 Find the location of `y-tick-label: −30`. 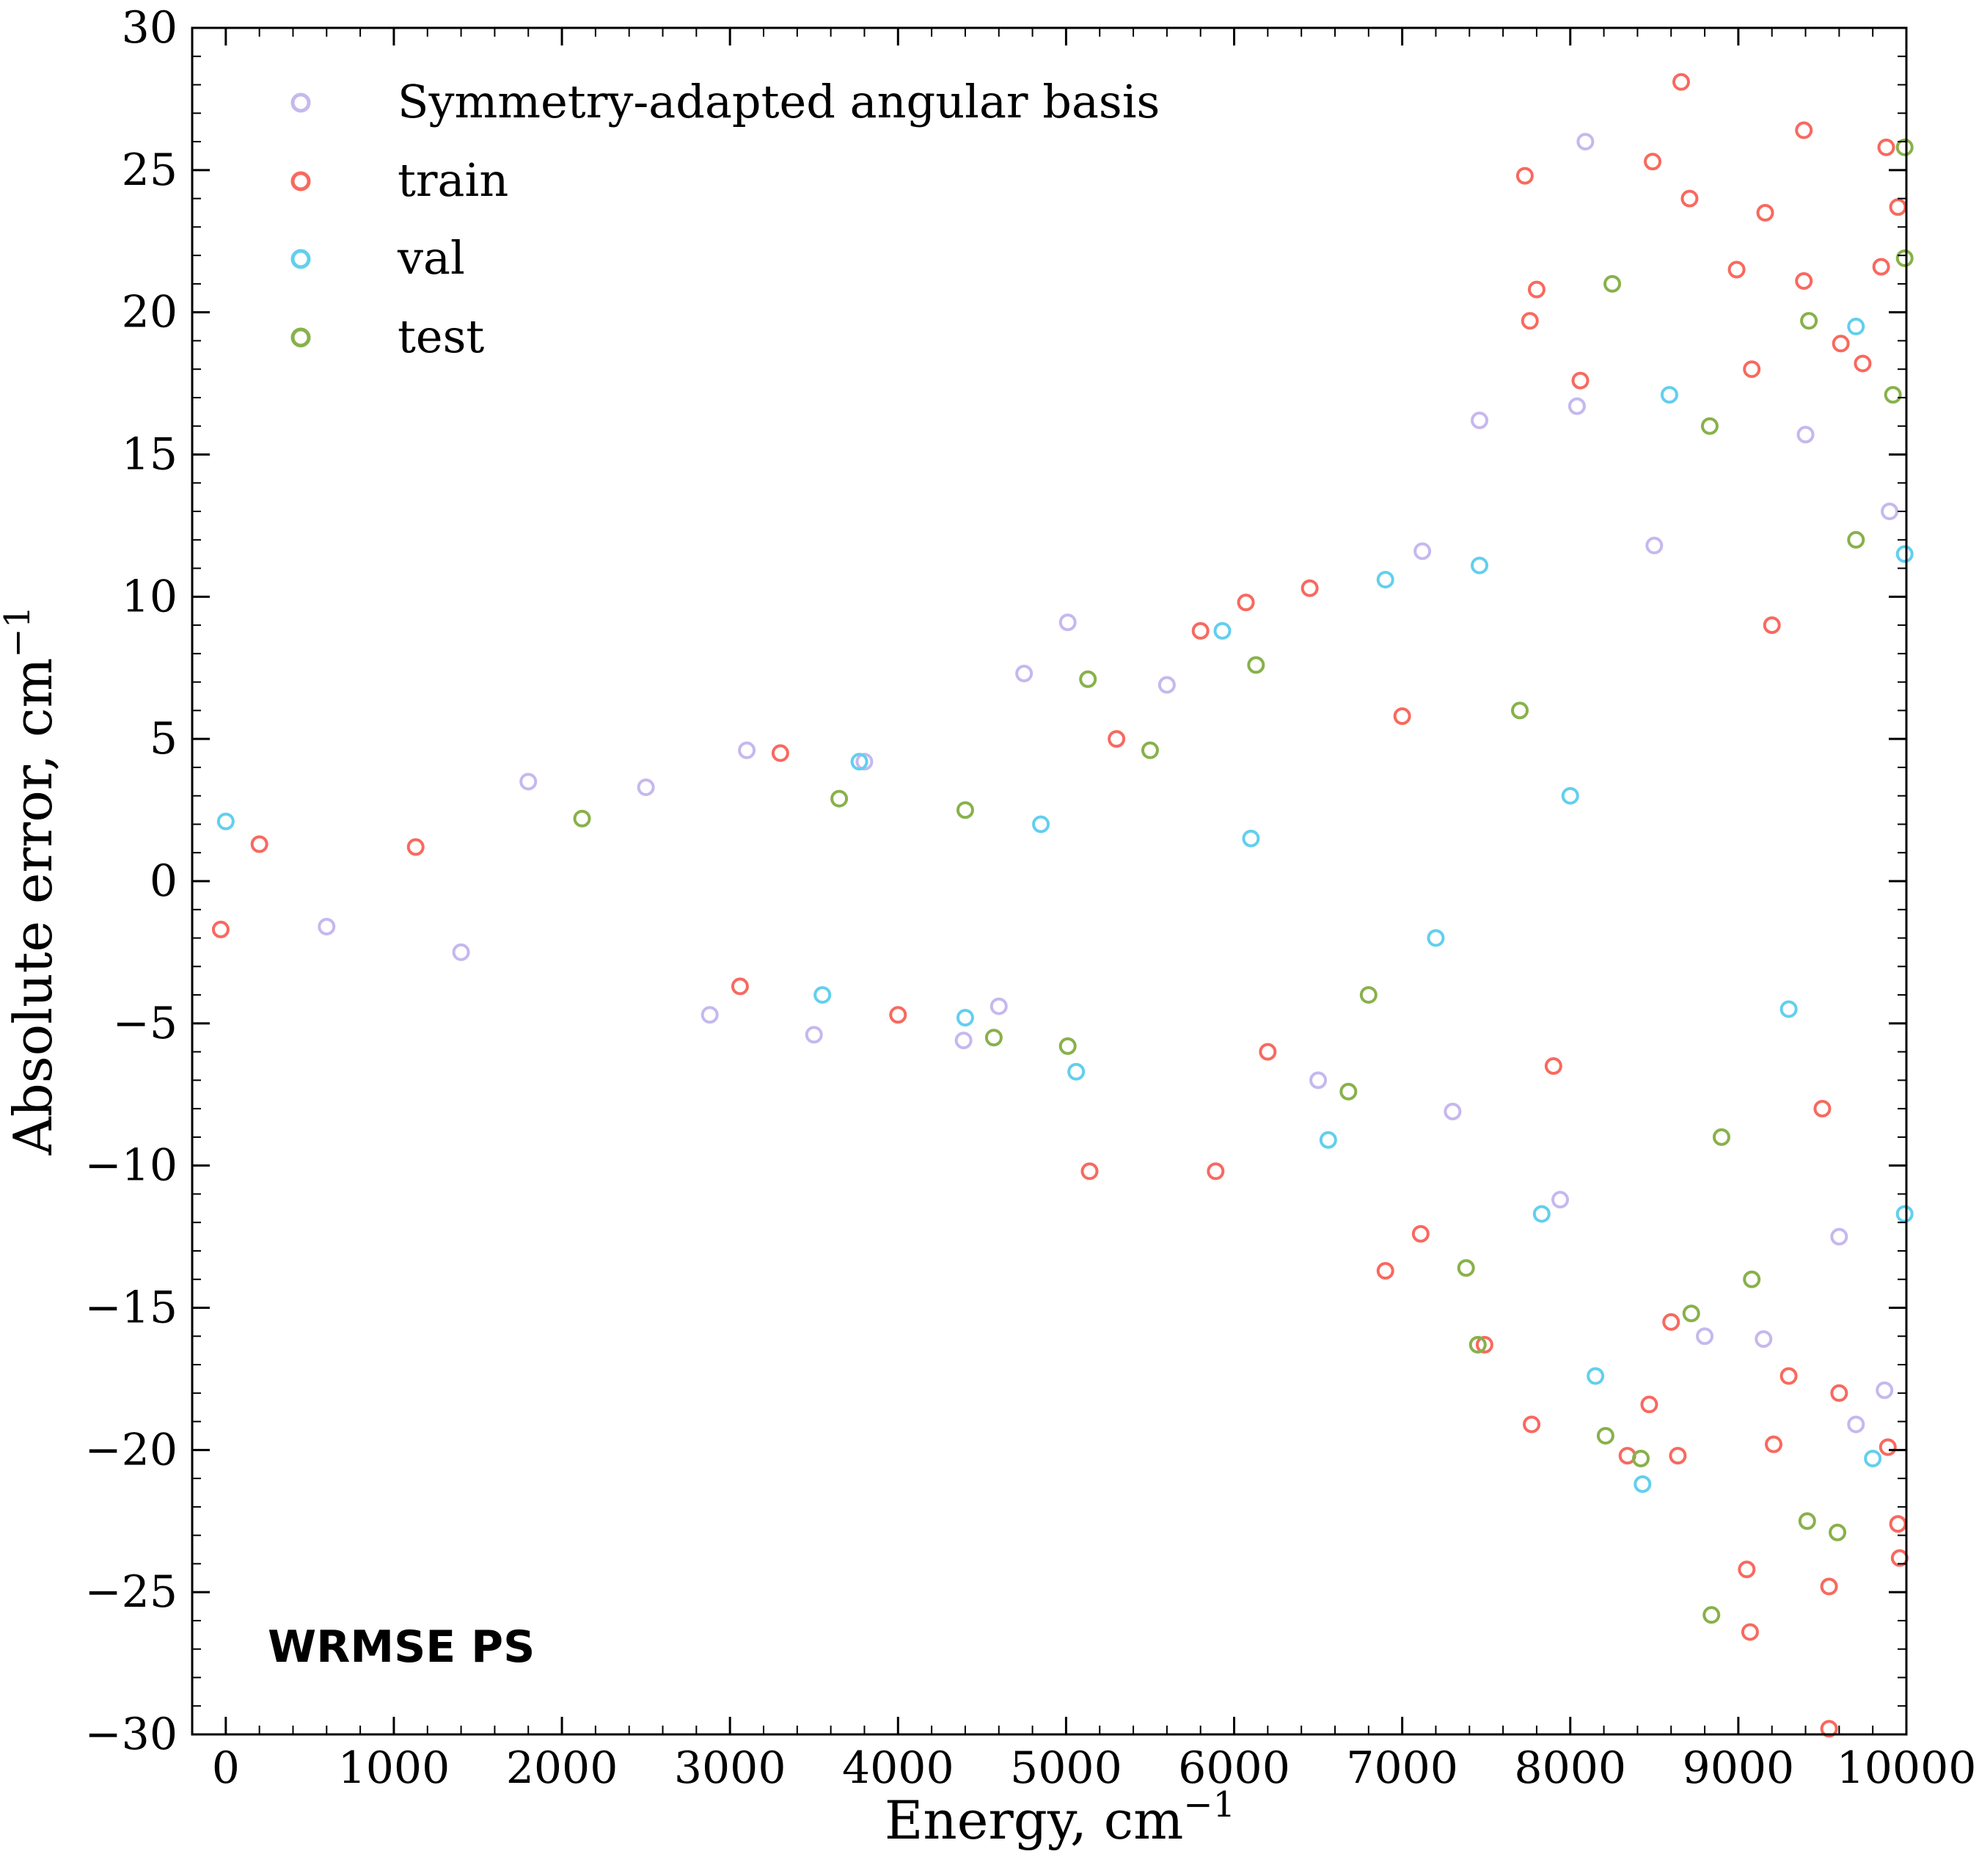

y-tick-label: −30 is located at coordinates (131, 1735).